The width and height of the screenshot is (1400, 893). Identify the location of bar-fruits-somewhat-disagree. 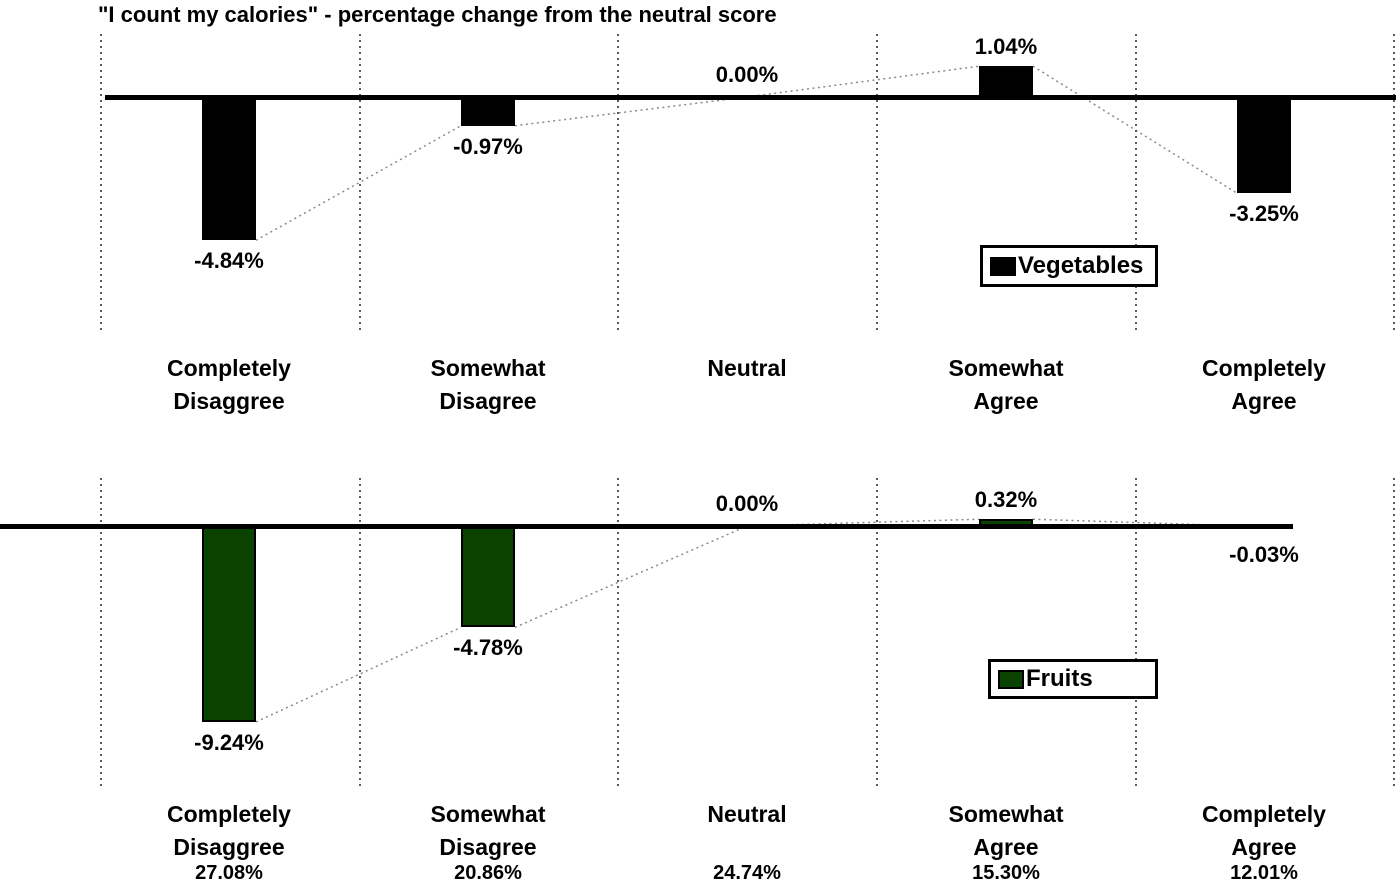
(488, 577).